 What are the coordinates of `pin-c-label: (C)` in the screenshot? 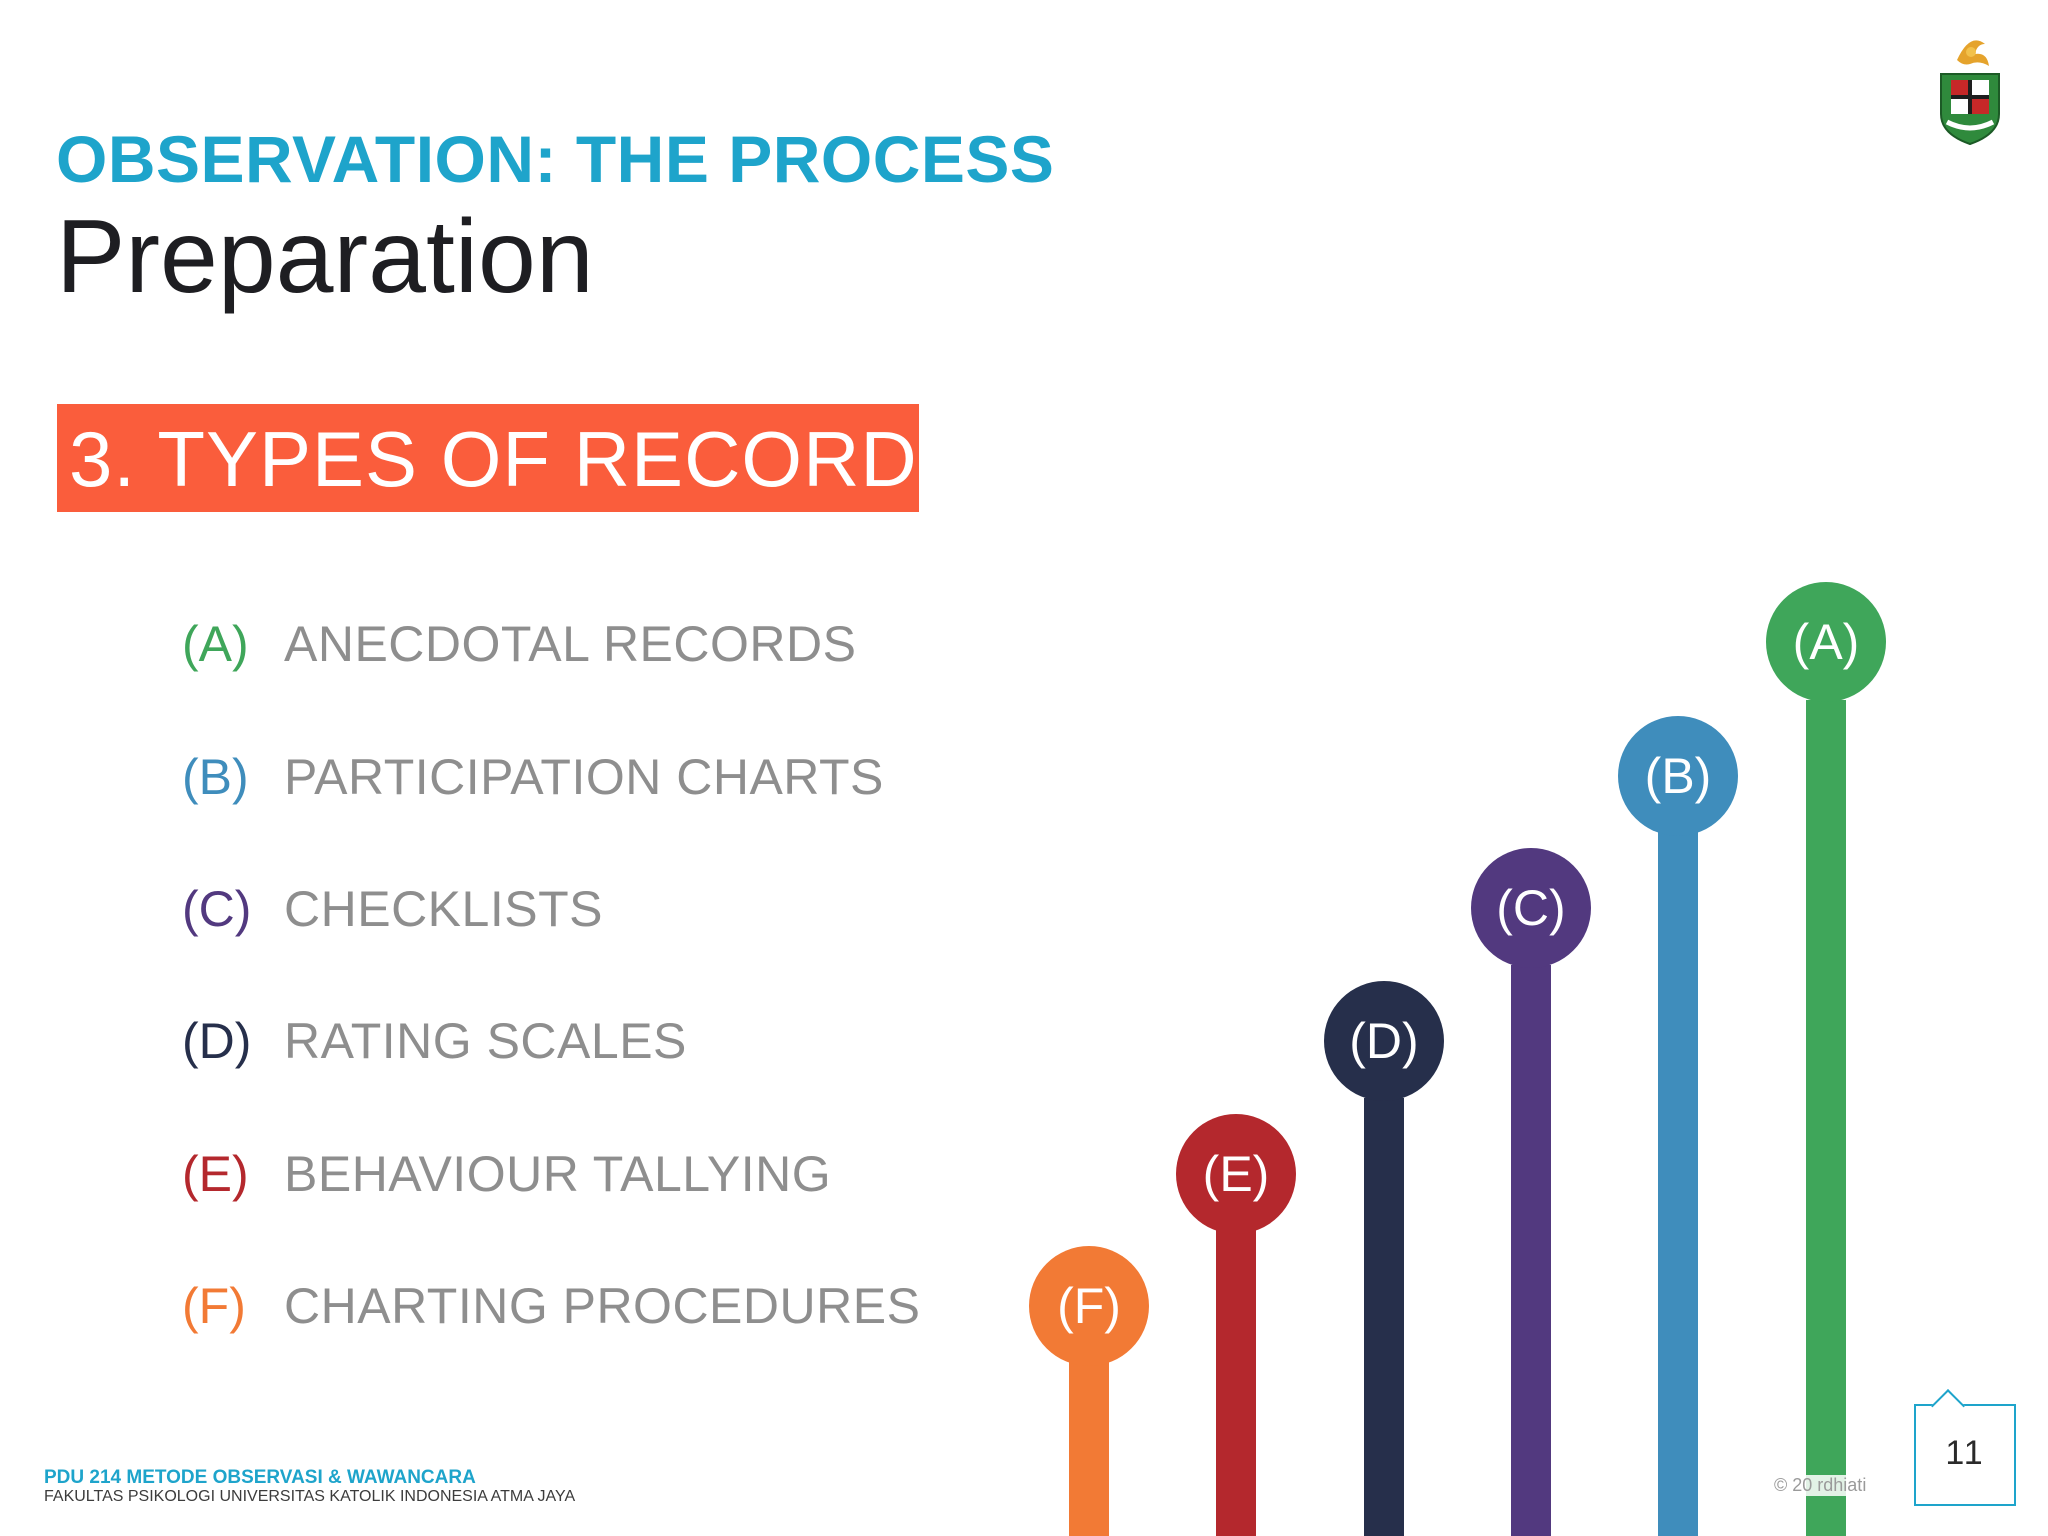 It's located at (1530, 908).